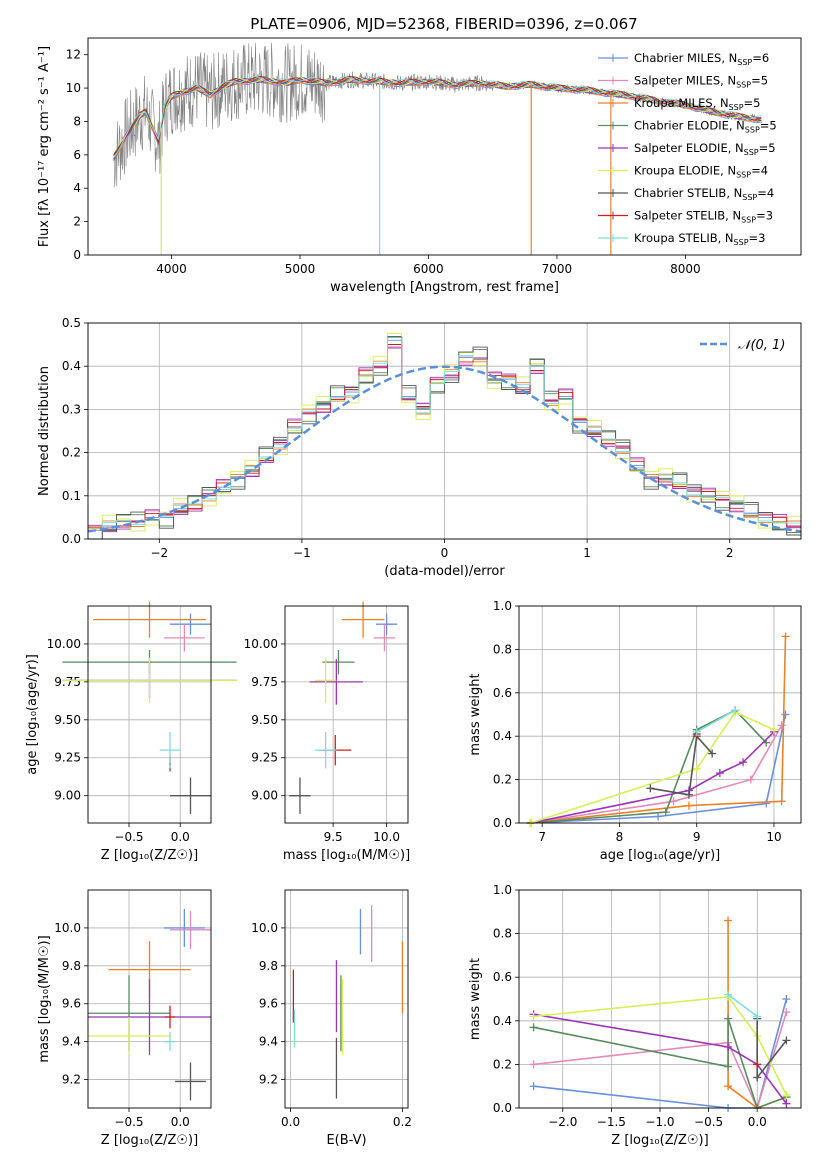 This screenshot has height=1170, width=819. Describe the element at coordinates (77, 121) in the screenshot. I see `y-tick-label: 8` at that location.